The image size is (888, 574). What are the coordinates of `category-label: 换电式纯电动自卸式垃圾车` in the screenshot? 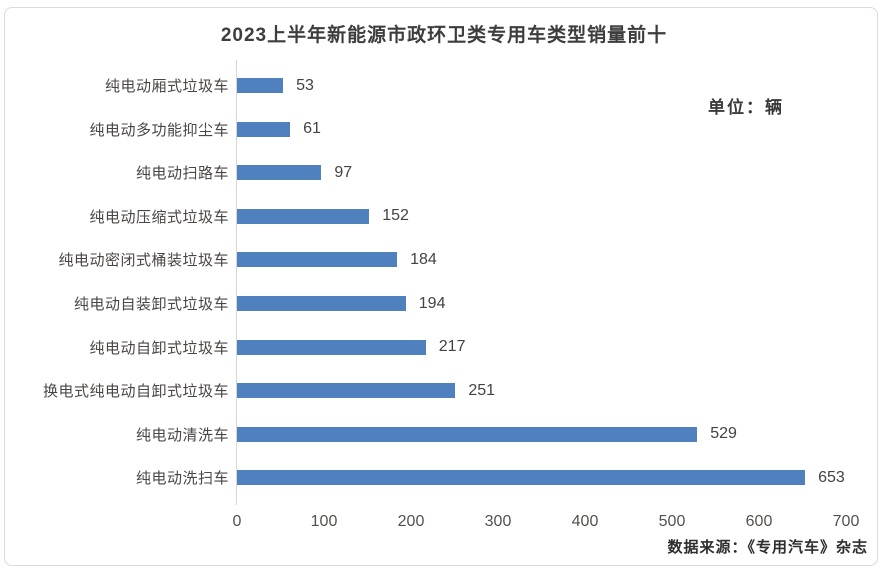 It's located at (135, 392).